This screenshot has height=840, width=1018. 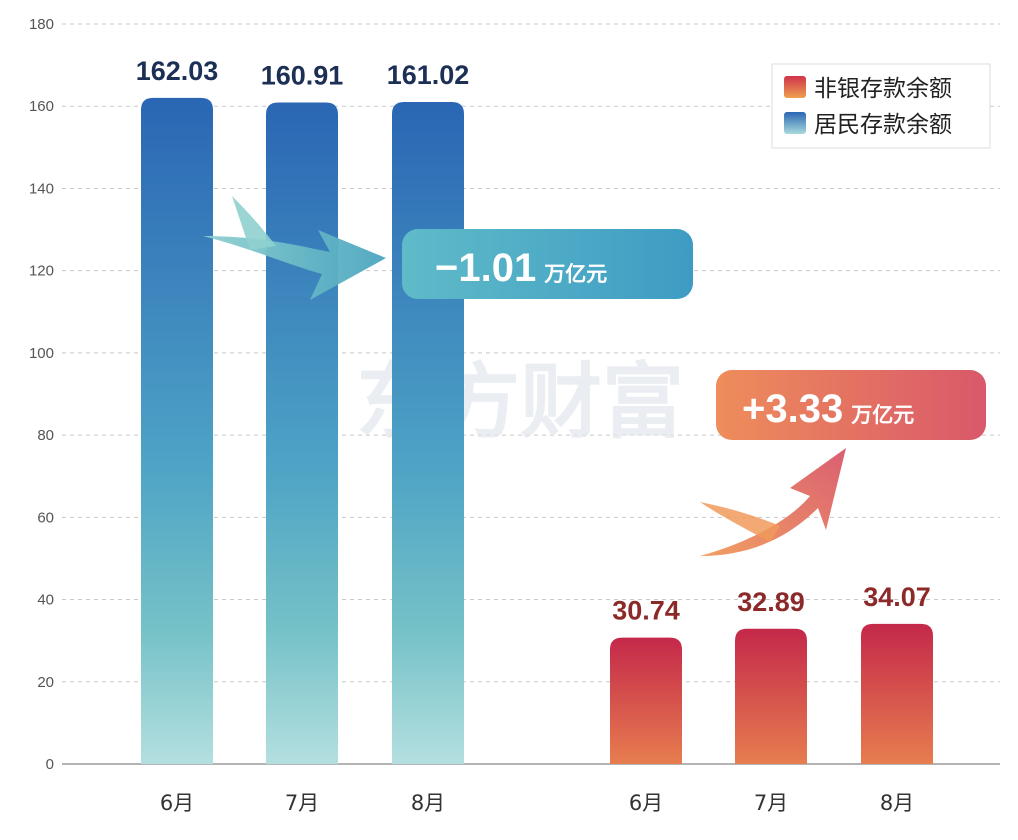 What do you see at coordinates (41, 24) in the screenshot?
I see `y-tick-label: 180` at bounding box center [41, 24].